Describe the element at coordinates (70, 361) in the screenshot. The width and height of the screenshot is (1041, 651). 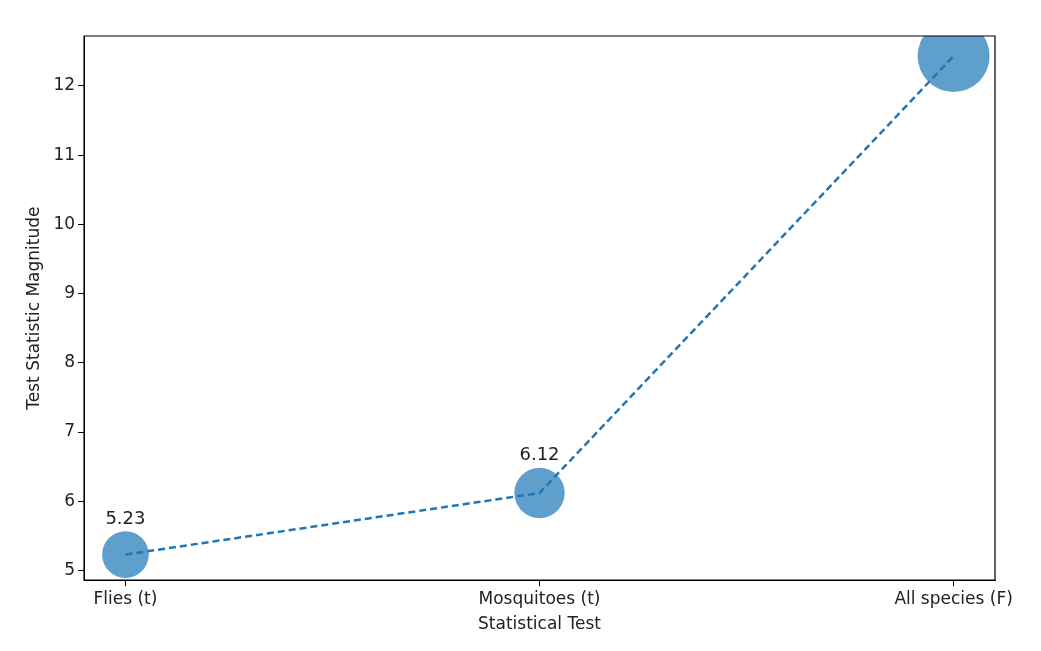
I see `y-tick-label: 8` at that location.